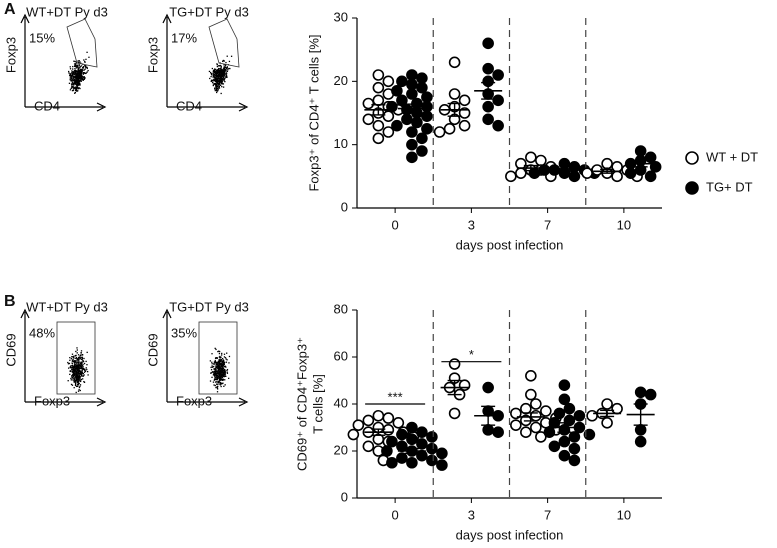 The width and height of the screenshot is (777, 548). What do you see at coordinates (10, 55) in the screenshot?
I see `flow-y-label: Foxp3` at bounding box center [10, 55].